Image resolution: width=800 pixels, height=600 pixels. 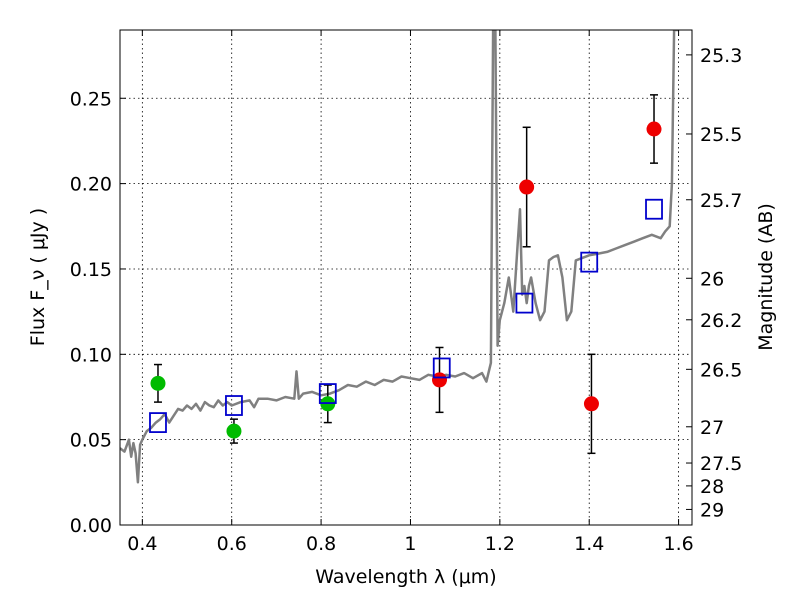 What do you see at coordinates (142, 544) in the screenshot?
I see `x-tick-label: 0.4` at bounding box center [142, 544].